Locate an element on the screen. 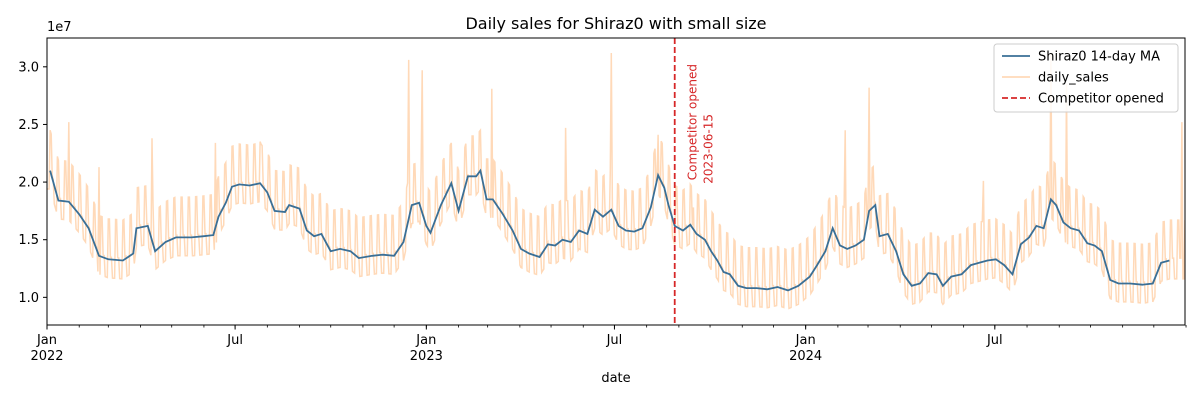 This screenshot has height=400, width=1200. chart-title: Daily sales for Shiraz0 with small size is located at coordinates (615, 23).